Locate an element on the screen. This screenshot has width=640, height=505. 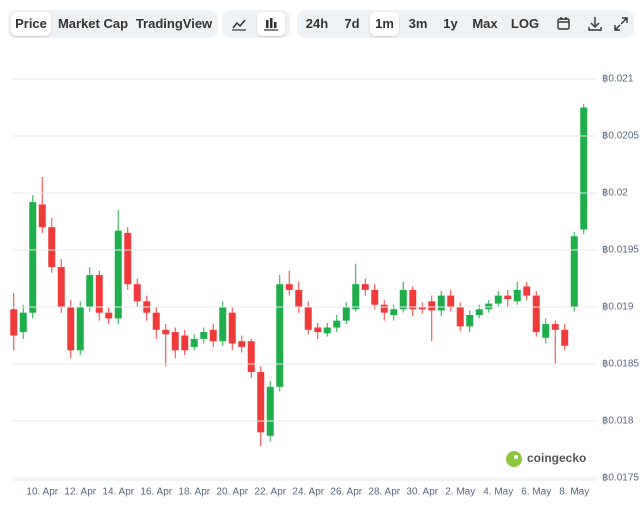
x-tick-label: 16. Apr is located at coordinates (156, 492).